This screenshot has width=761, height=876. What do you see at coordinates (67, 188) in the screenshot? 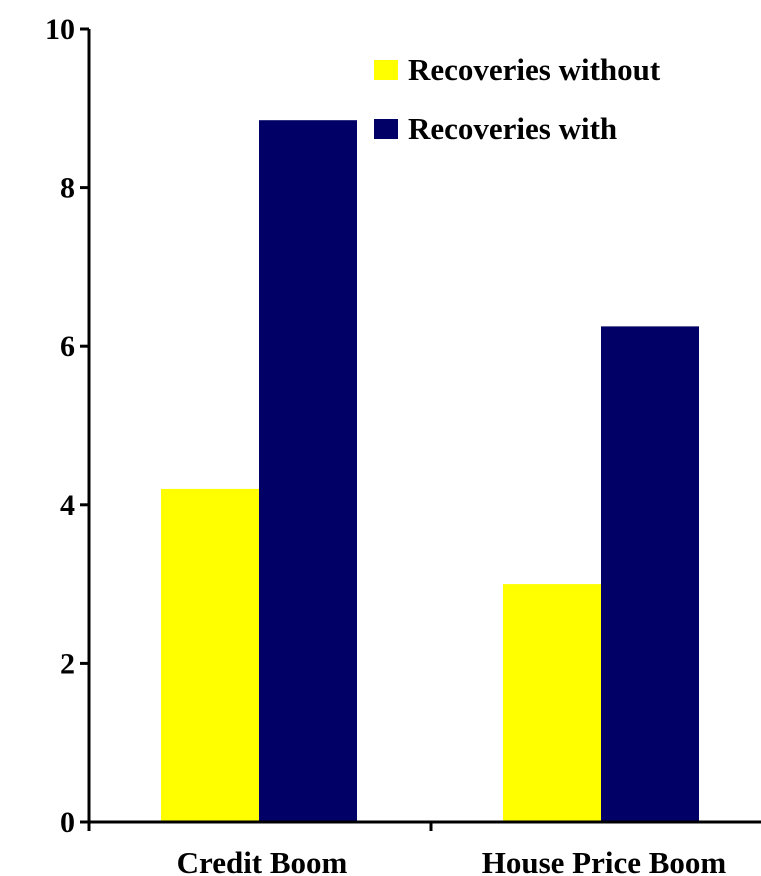
I see `y-tick-label: 8` at bounding box center [67, 188].